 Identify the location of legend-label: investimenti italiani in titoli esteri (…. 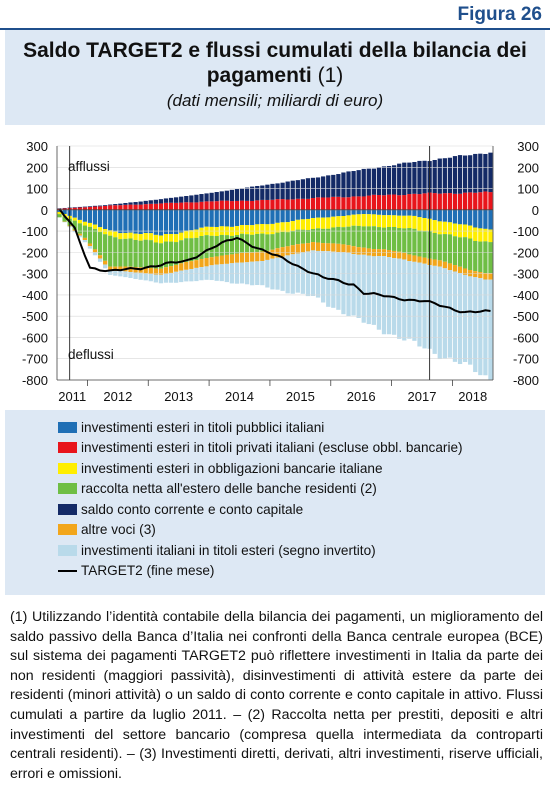
(228, 550).